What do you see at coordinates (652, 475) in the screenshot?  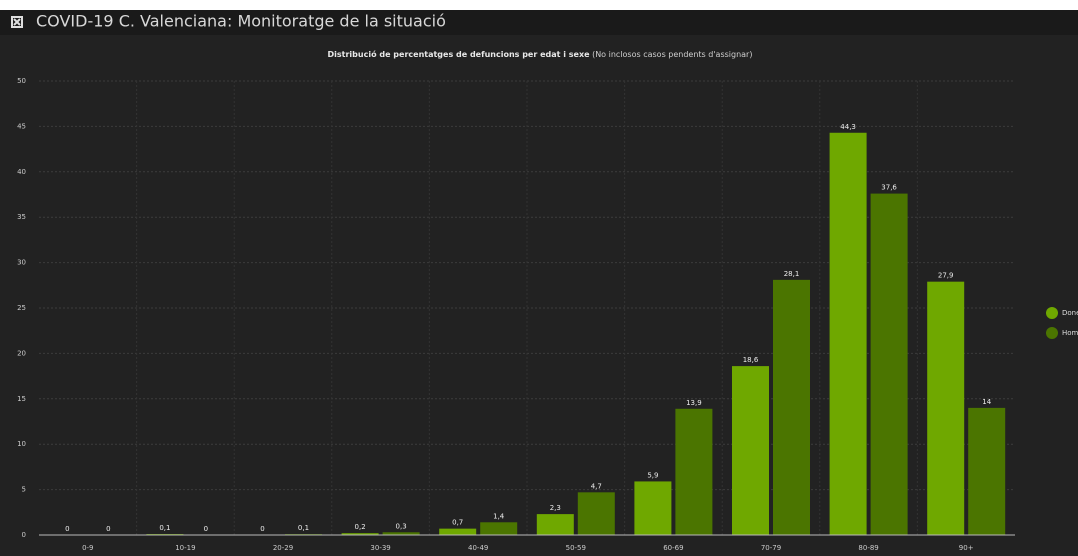 I see `value-label: 5,9` at bounding box center [652, 475].